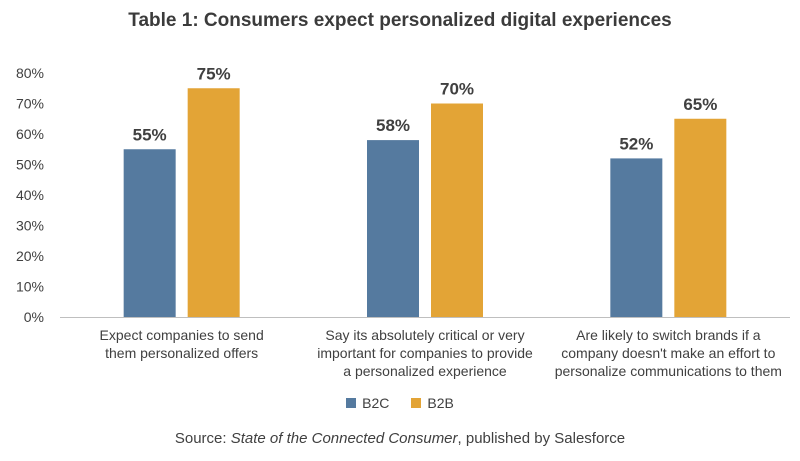 The image size is (800, 461). Describe the element at coordinates (182, 335) in the screenshot. I see `category-label: Expect companies to send` at that location.